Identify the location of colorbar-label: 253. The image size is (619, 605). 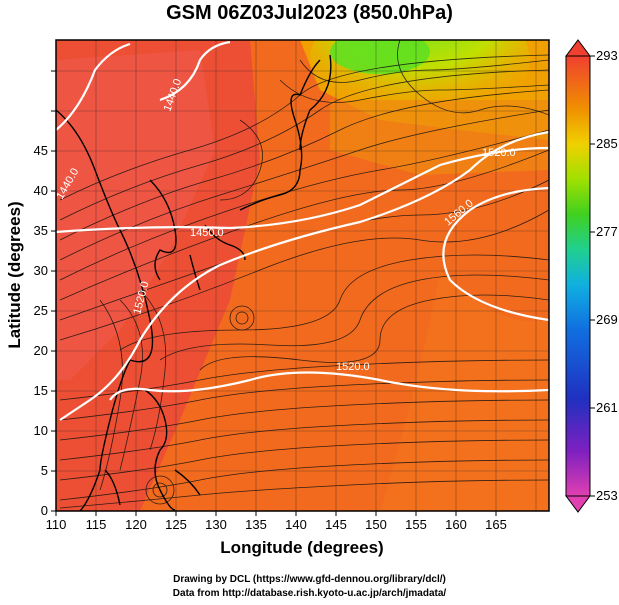
(607, 495).